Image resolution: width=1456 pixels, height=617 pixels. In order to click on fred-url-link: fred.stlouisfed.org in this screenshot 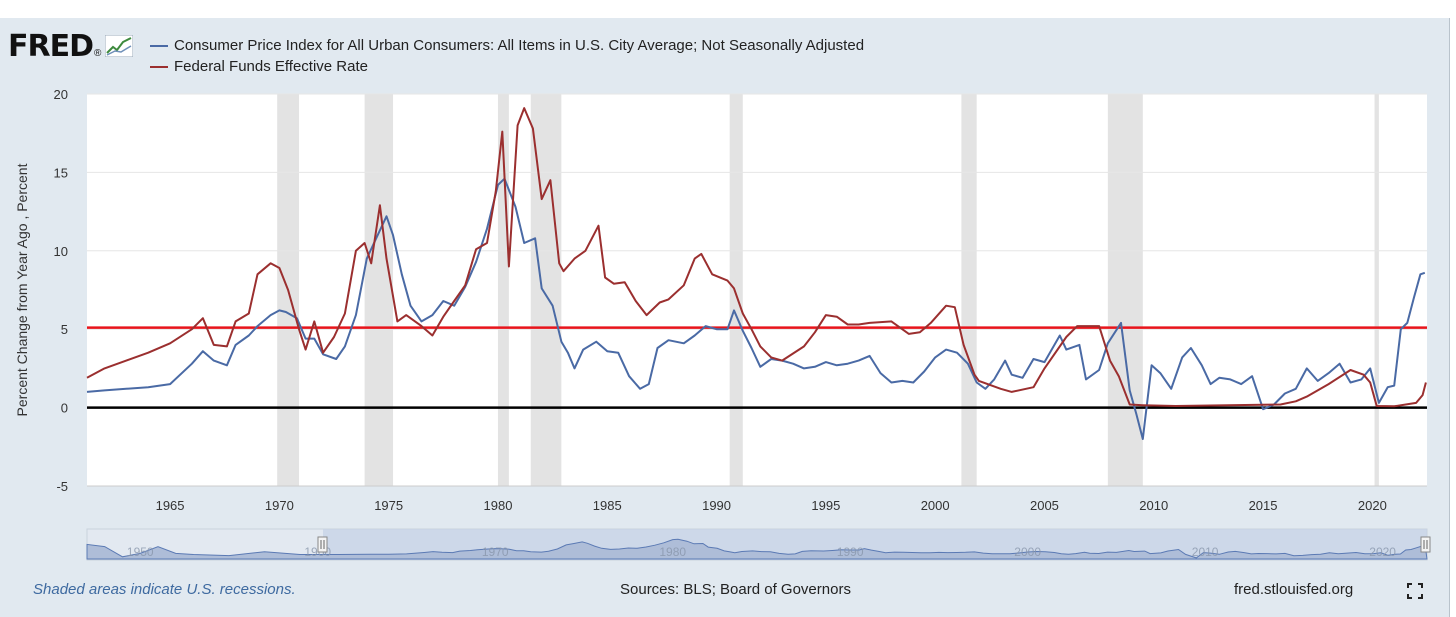, I will do `click(1294, 589)`.